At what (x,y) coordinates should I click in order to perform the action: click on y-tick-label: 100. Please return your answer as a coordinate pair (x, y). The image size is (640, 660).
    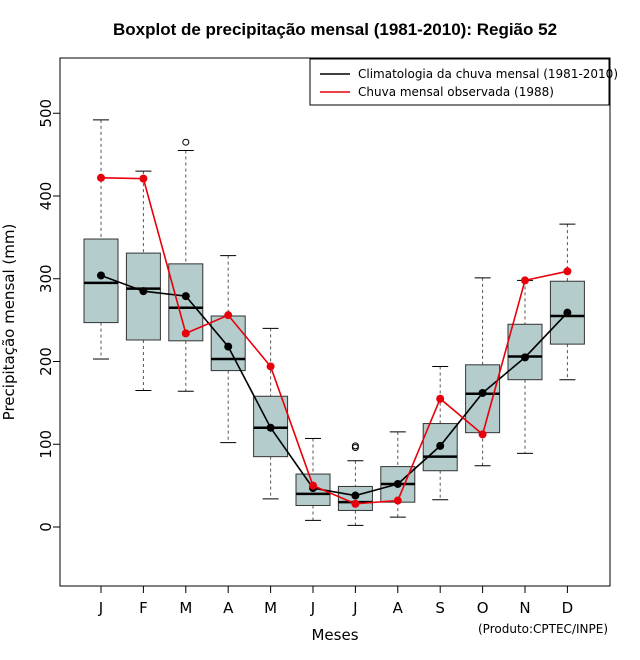
    Looking at the image, I should click on (46, 444).